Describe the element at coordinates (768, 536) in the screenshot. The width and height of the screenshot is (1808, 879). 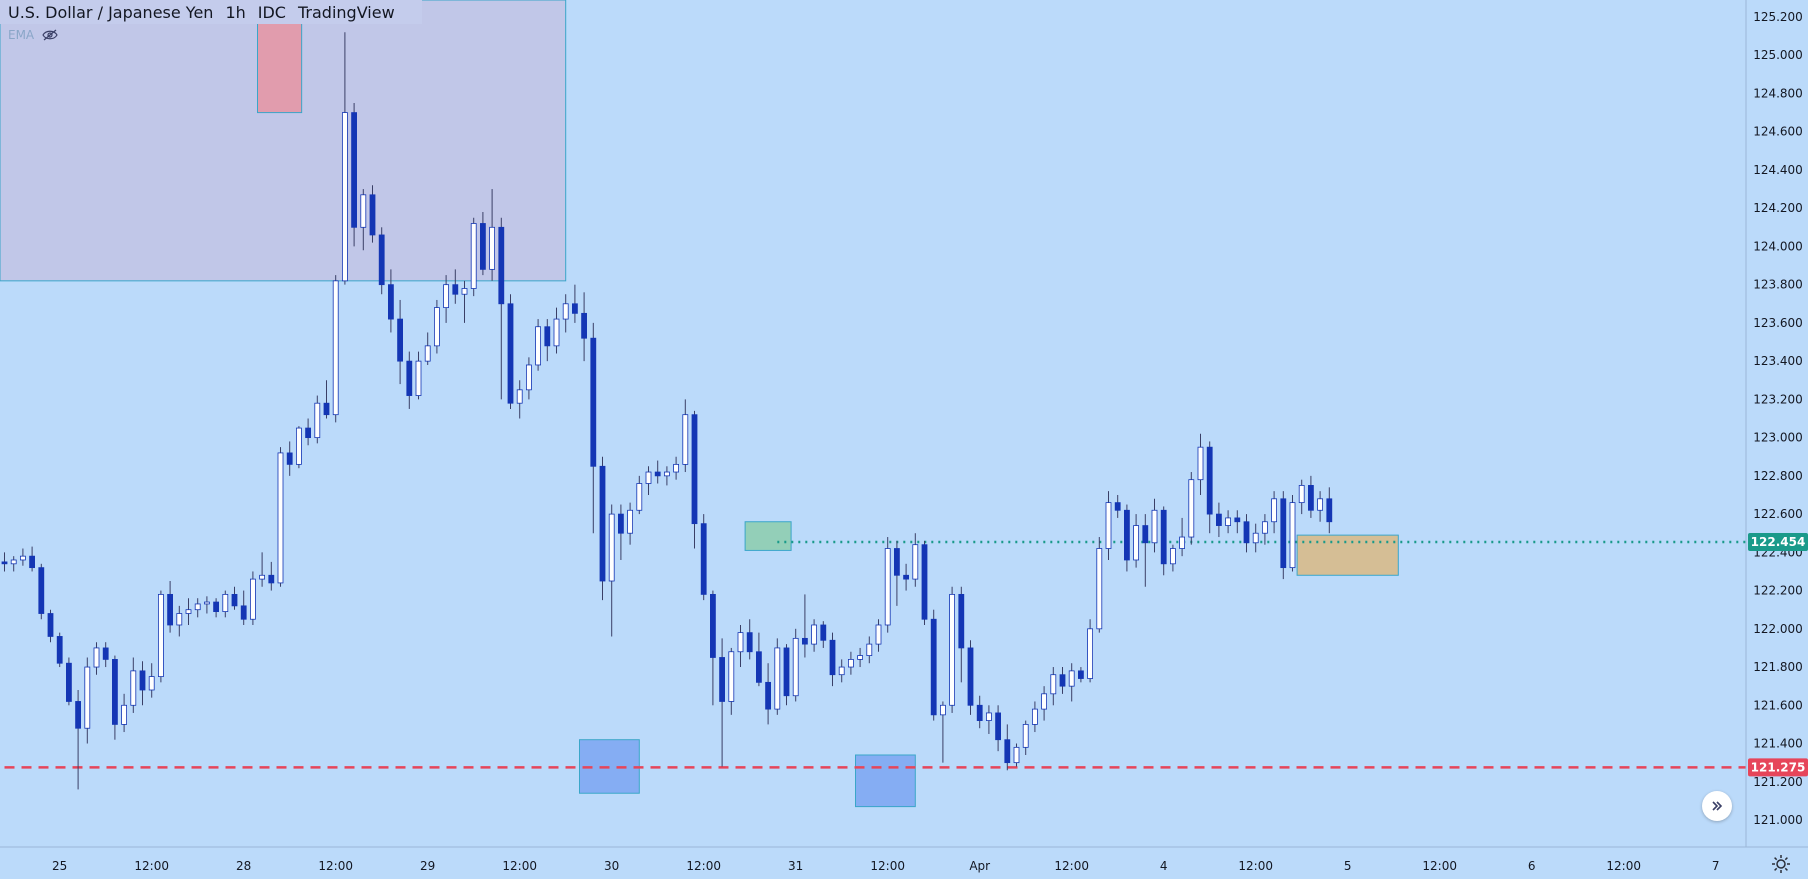
I see `zone-green` at that location.